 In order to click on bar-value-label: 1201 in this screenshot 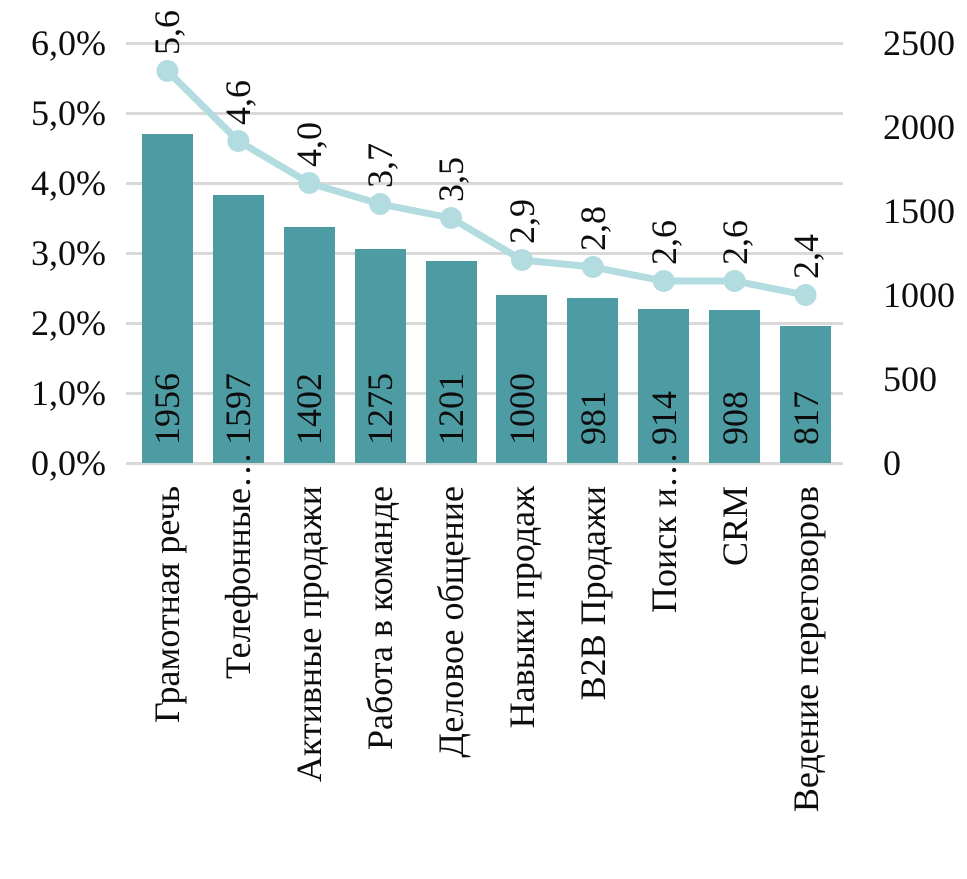, I will do `click(451, 409)`.